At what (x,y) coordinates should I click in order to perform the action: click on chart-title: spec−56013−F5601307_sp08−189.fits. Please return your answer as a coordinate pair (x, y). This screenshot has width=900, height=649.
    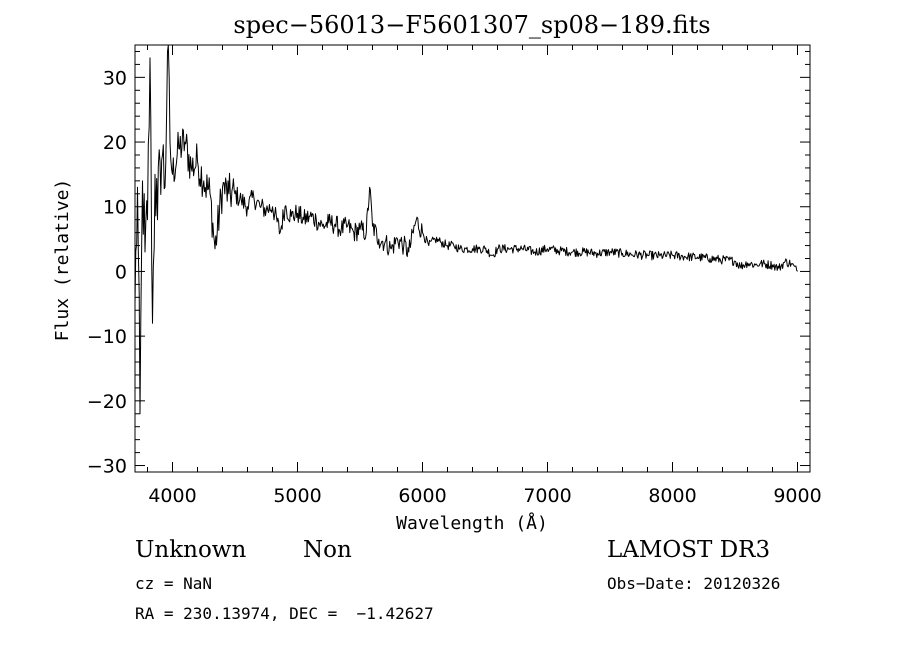
    Looking at the image, I should click on (471, 25).